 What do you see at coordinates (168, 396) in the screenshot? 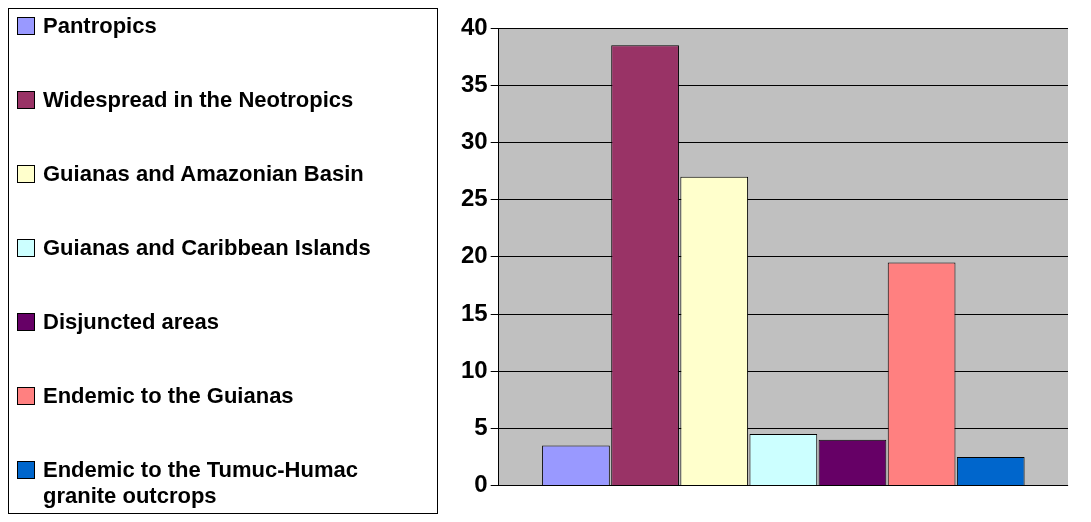
I see `legend-label: Endemic to the Guianas` at bounding box center [168, 396].